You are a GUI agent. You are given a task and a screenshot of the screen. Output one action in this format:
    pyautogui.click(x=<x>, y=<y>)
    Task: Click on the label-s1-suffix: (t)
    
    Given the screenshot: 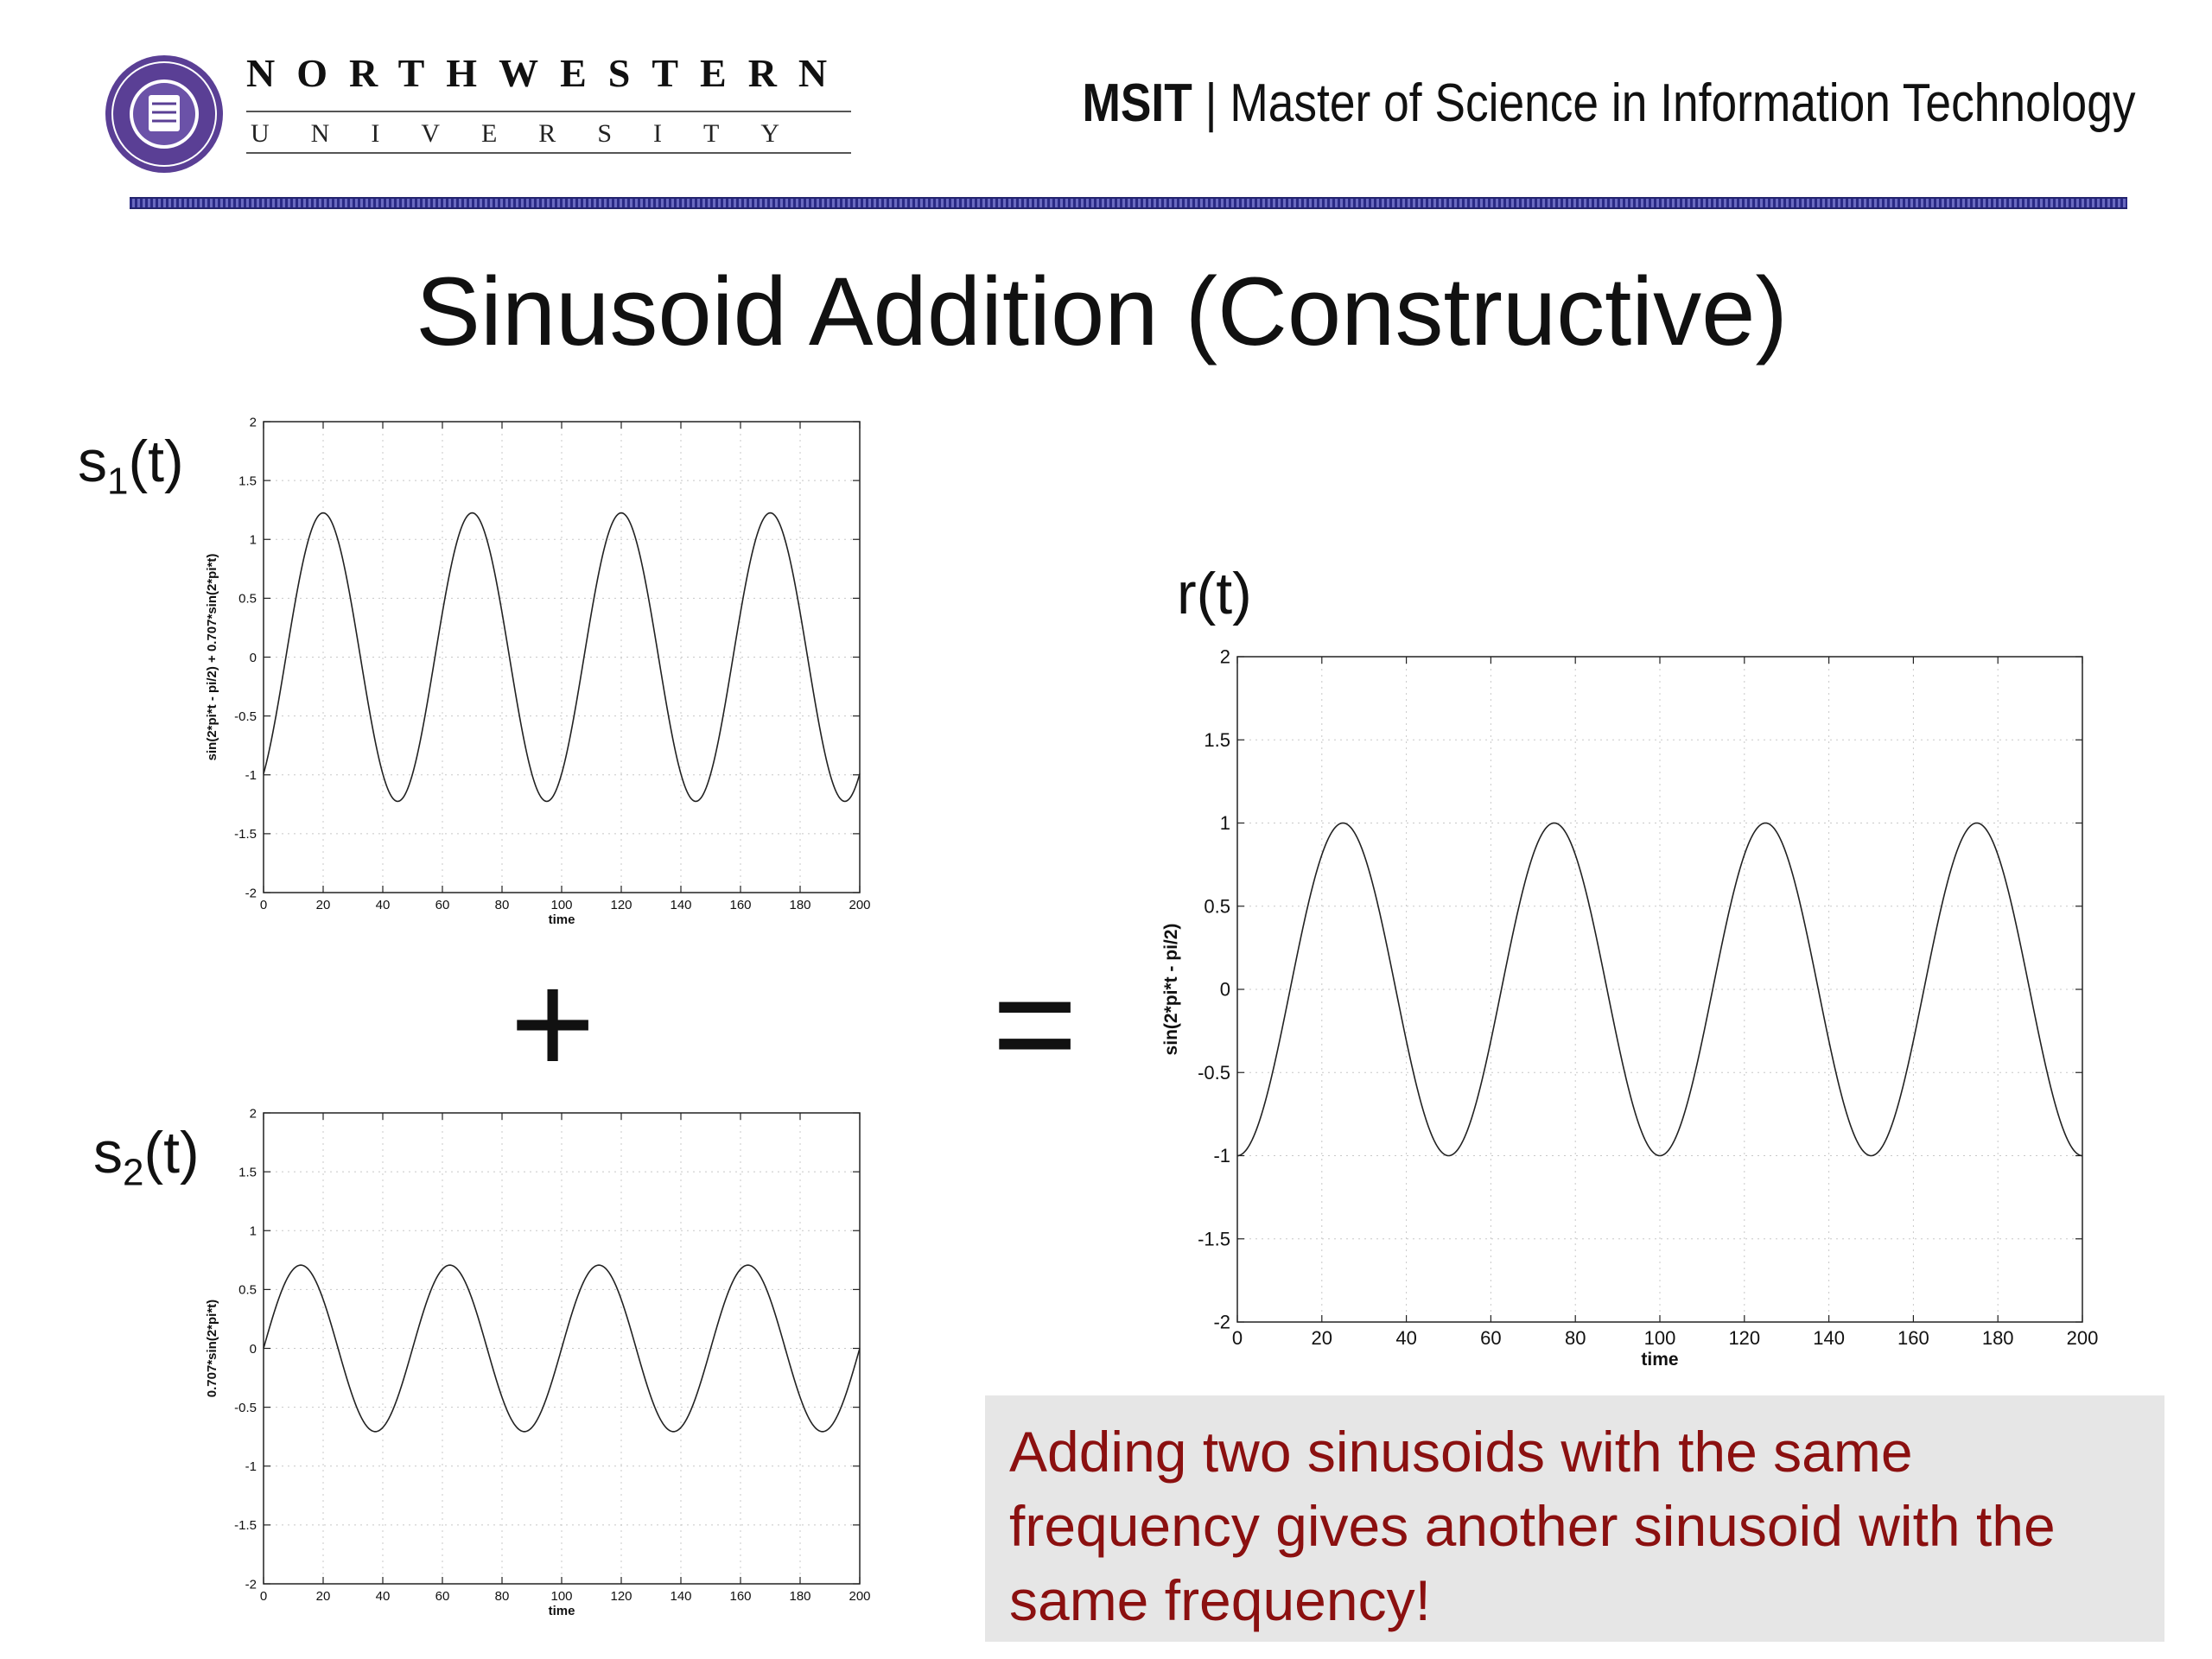 What is the action you would take?
    pyautogui.click(x=156, y=461)
    